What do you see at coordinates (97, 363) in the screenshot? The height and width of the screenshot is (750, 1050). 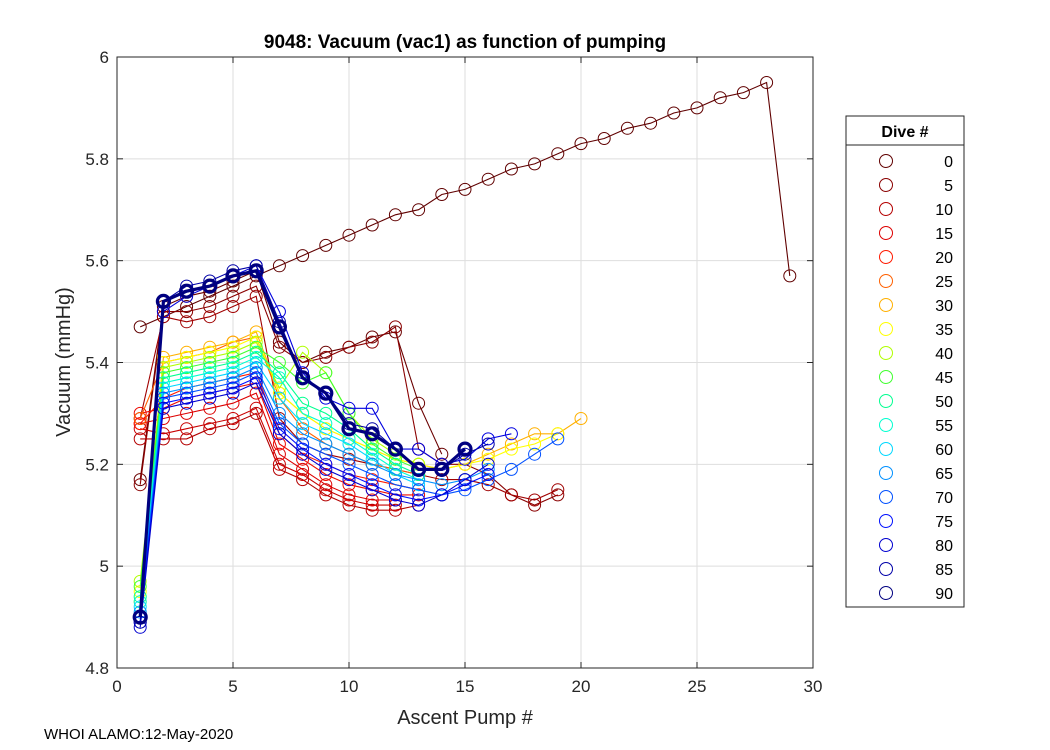 I see `y-tick-label: 5.4` at bounding box center [97, 363].